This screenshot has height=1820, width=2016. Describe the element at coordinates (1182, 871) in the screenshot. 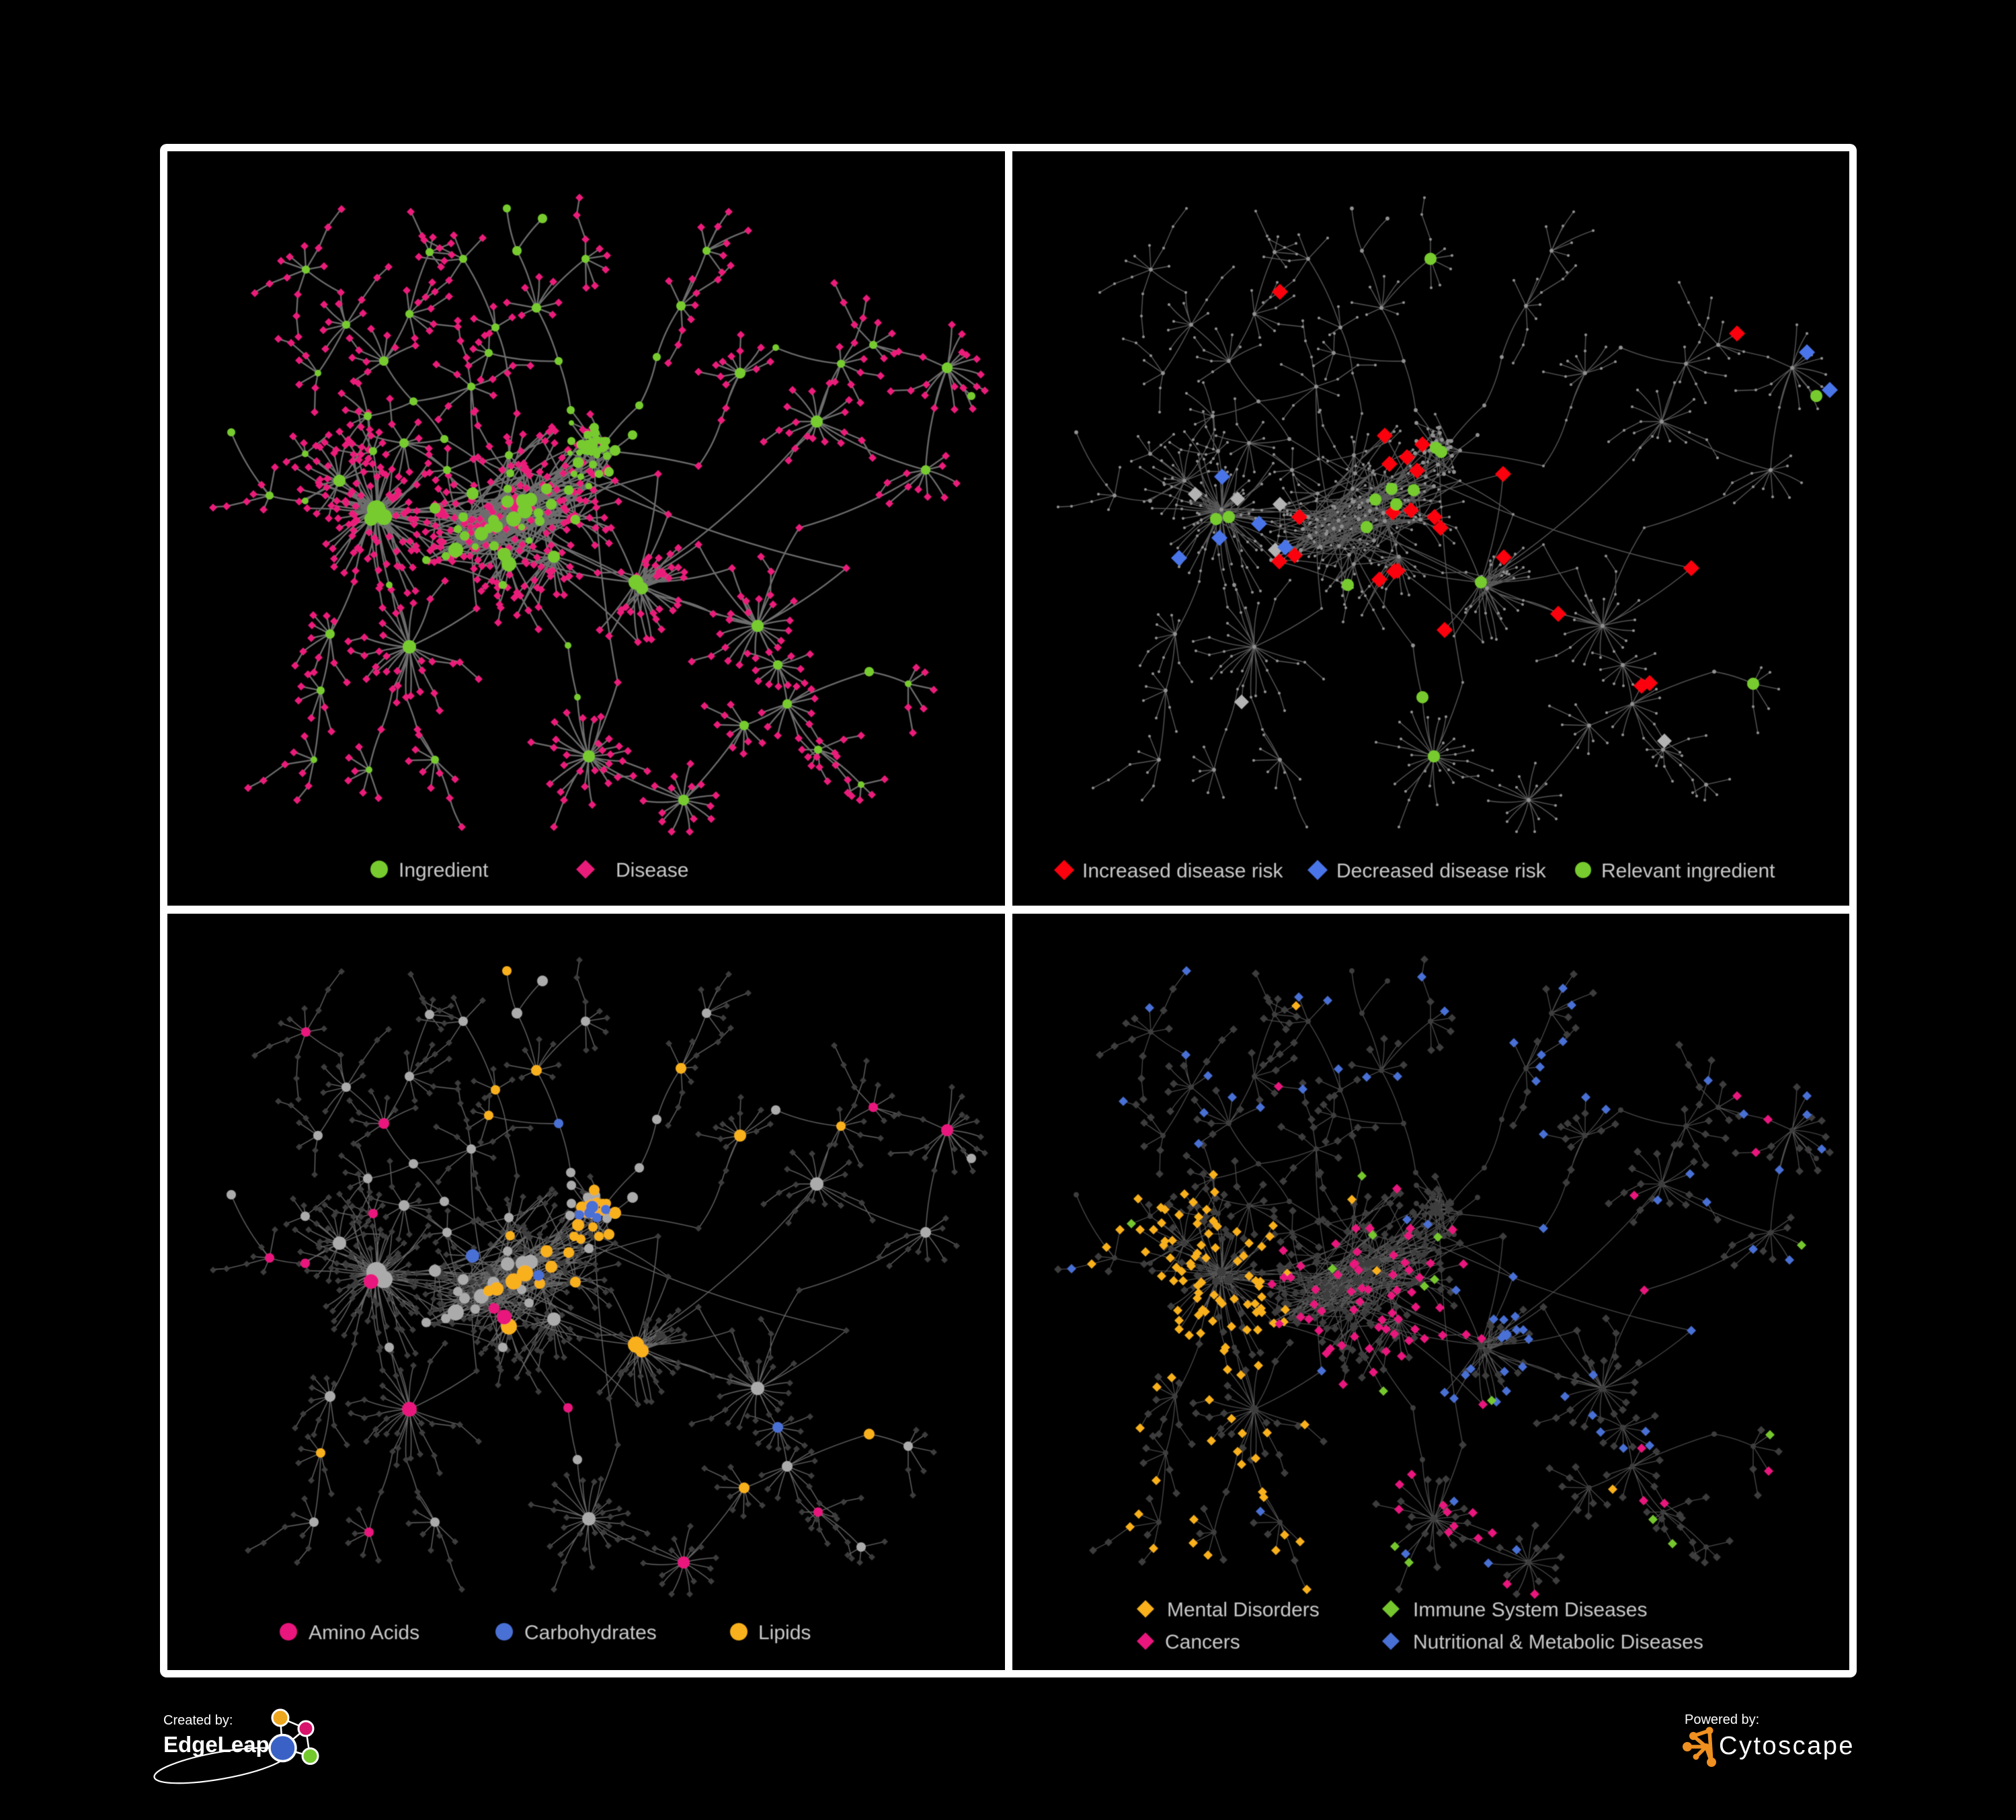

I see `svg-text: Increased disease risk` at that location.